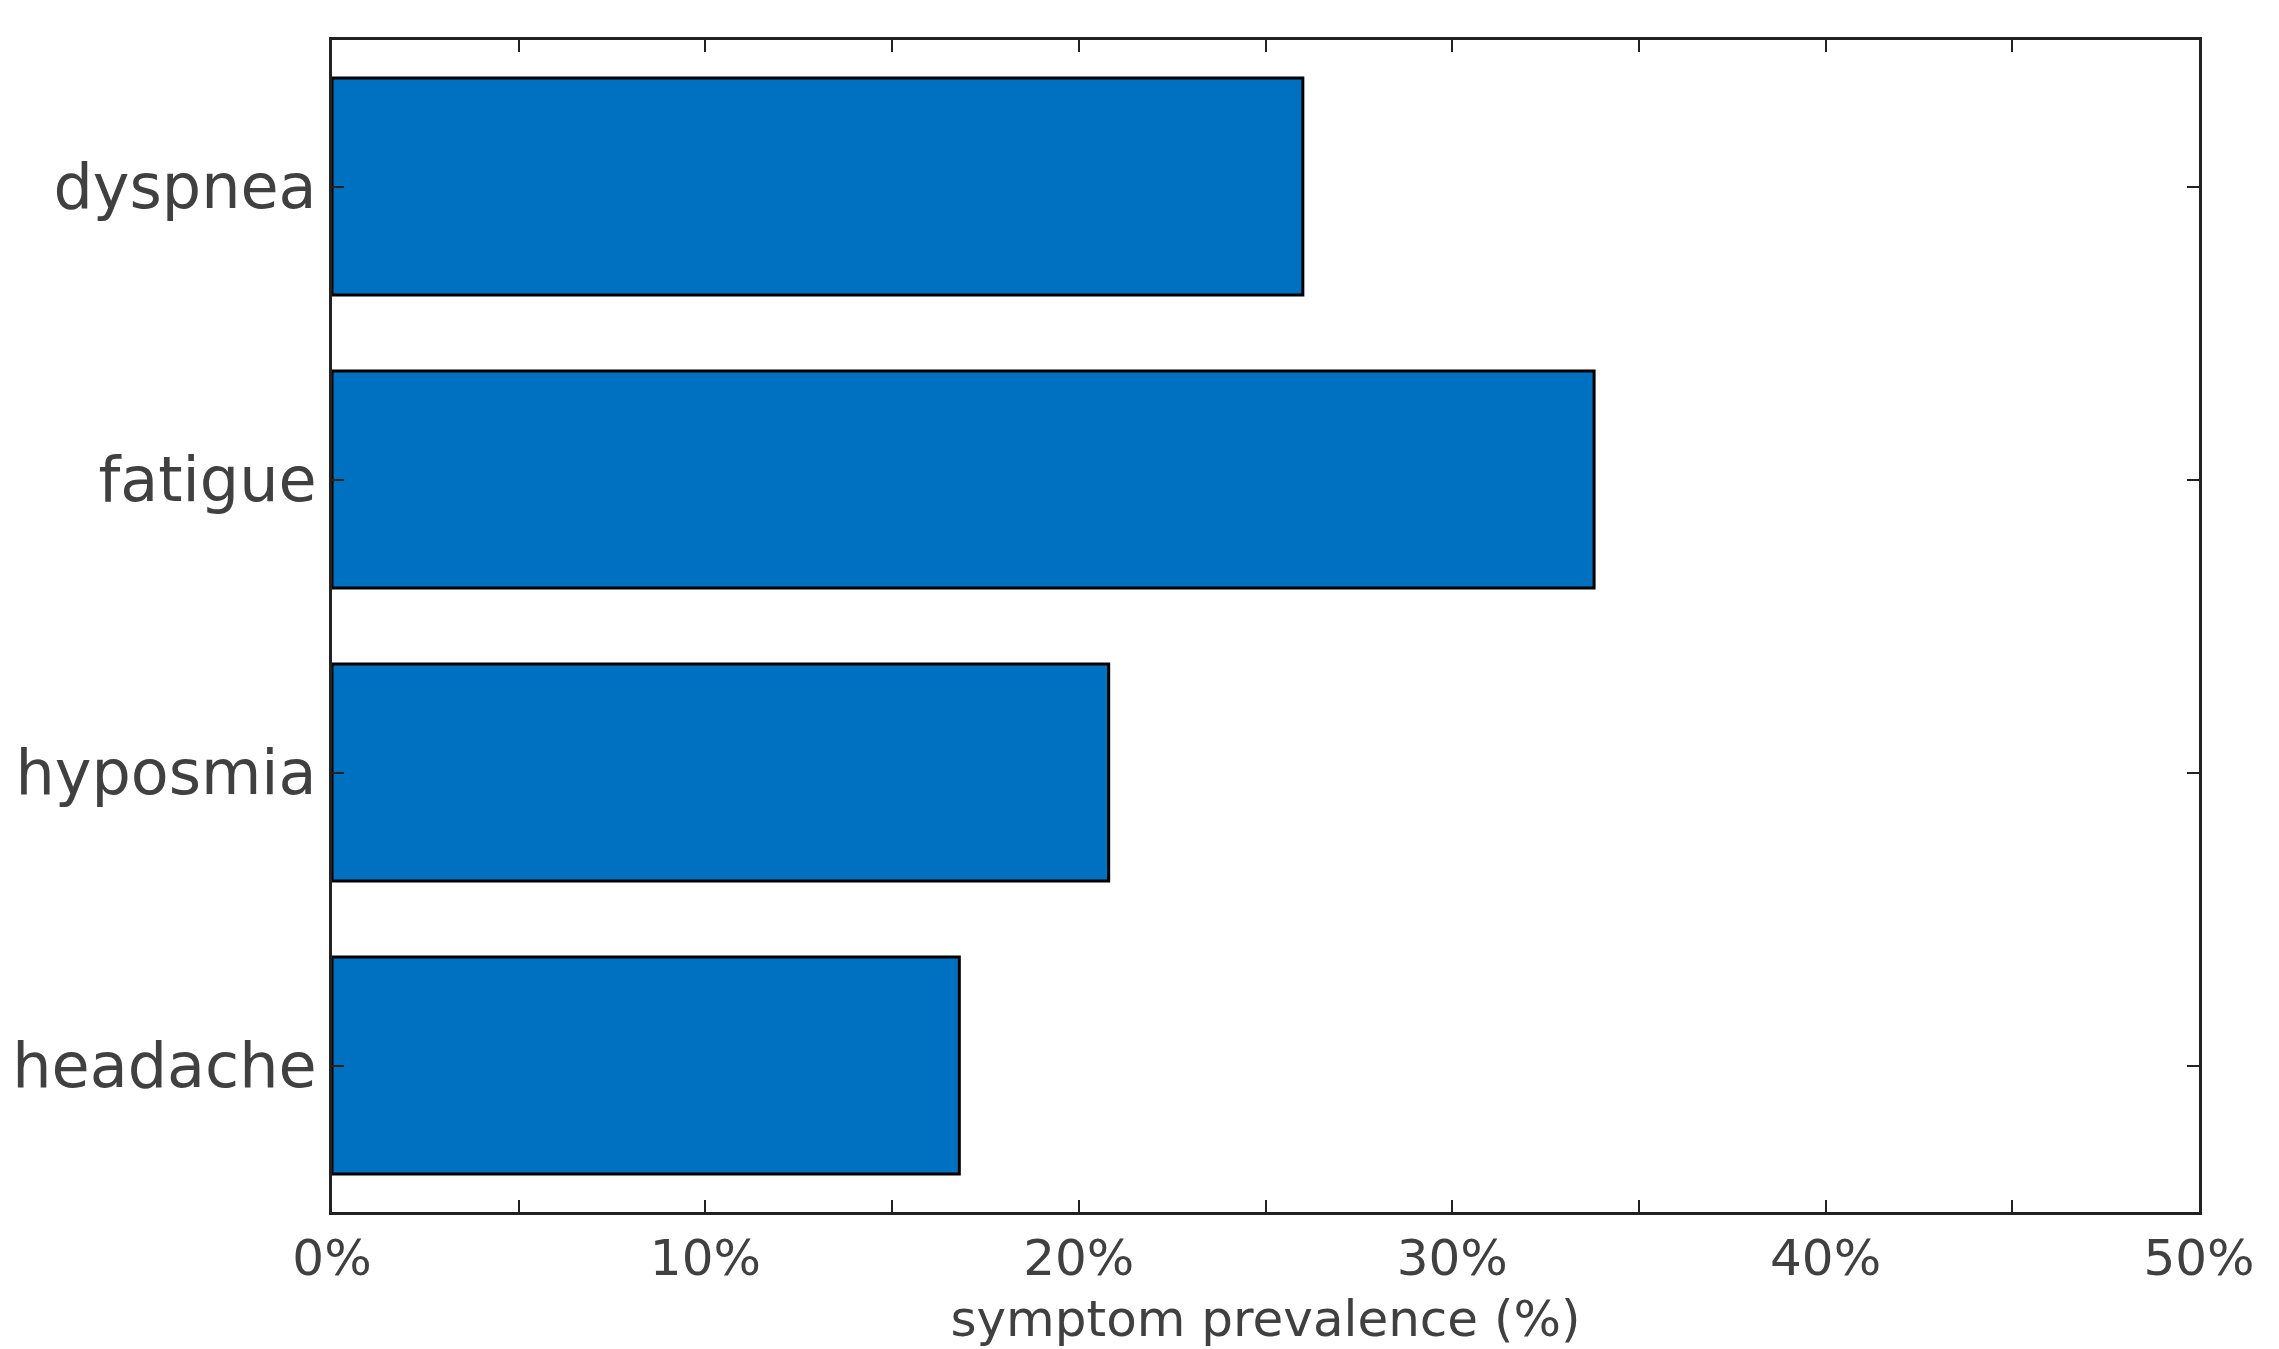 The width and height of the screenshot is (2279, 1349). I want to click on y-tick-label: fatigue, so click(207, 480).